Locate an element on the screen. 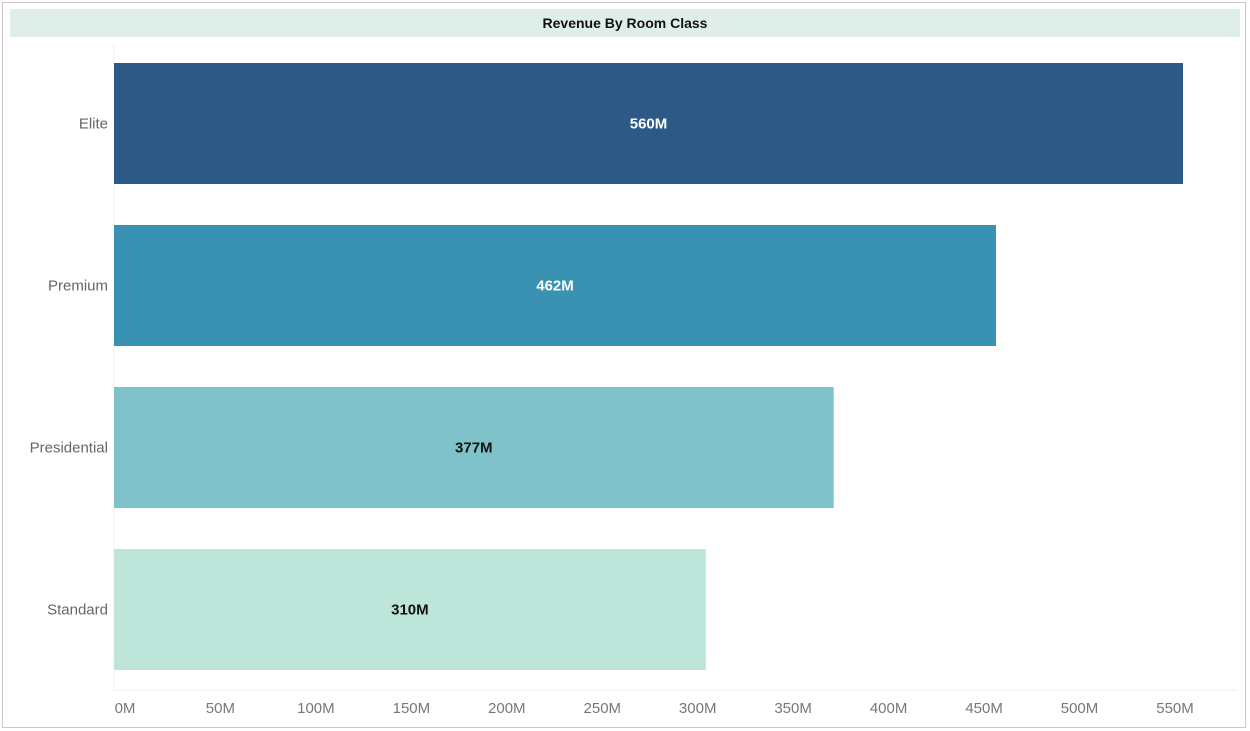 The width and height of the screenshot is (1250, 731). x-tick-label: 400M is located at coordinates (889, 708).